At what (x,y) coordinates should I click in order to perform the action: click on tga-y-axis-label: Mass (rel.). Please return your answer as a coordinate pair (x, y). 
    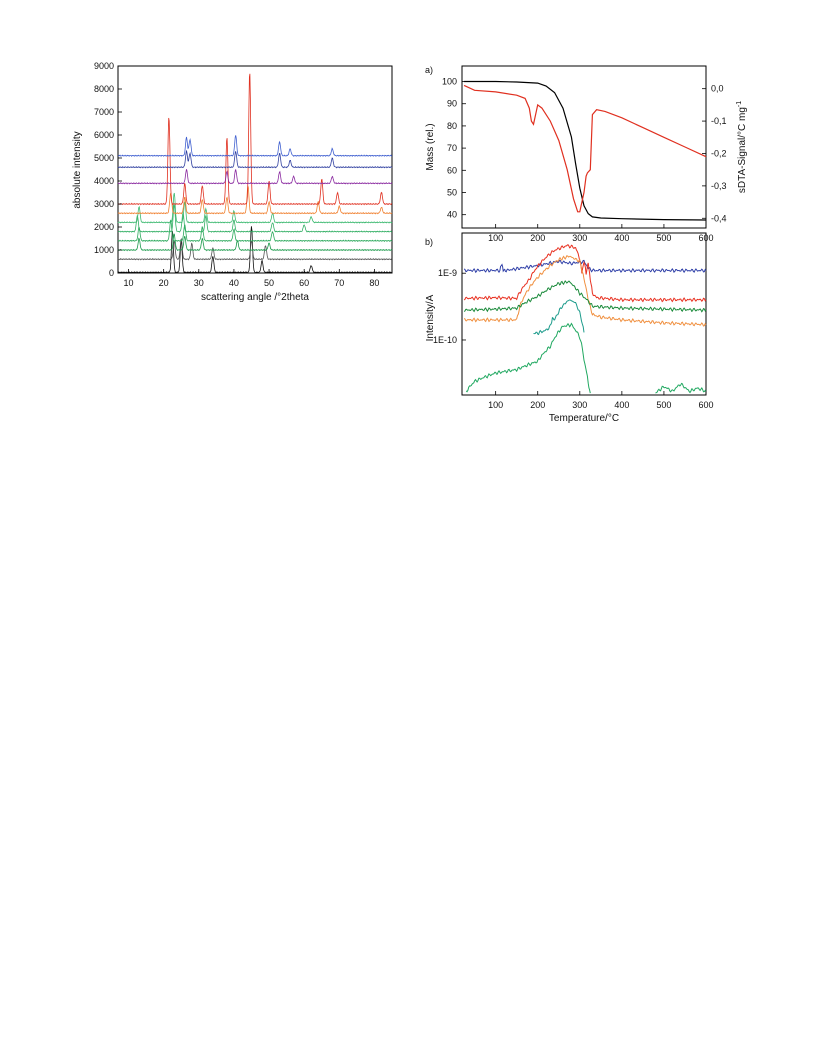
    Looking at the image, I should click on (430, 146).